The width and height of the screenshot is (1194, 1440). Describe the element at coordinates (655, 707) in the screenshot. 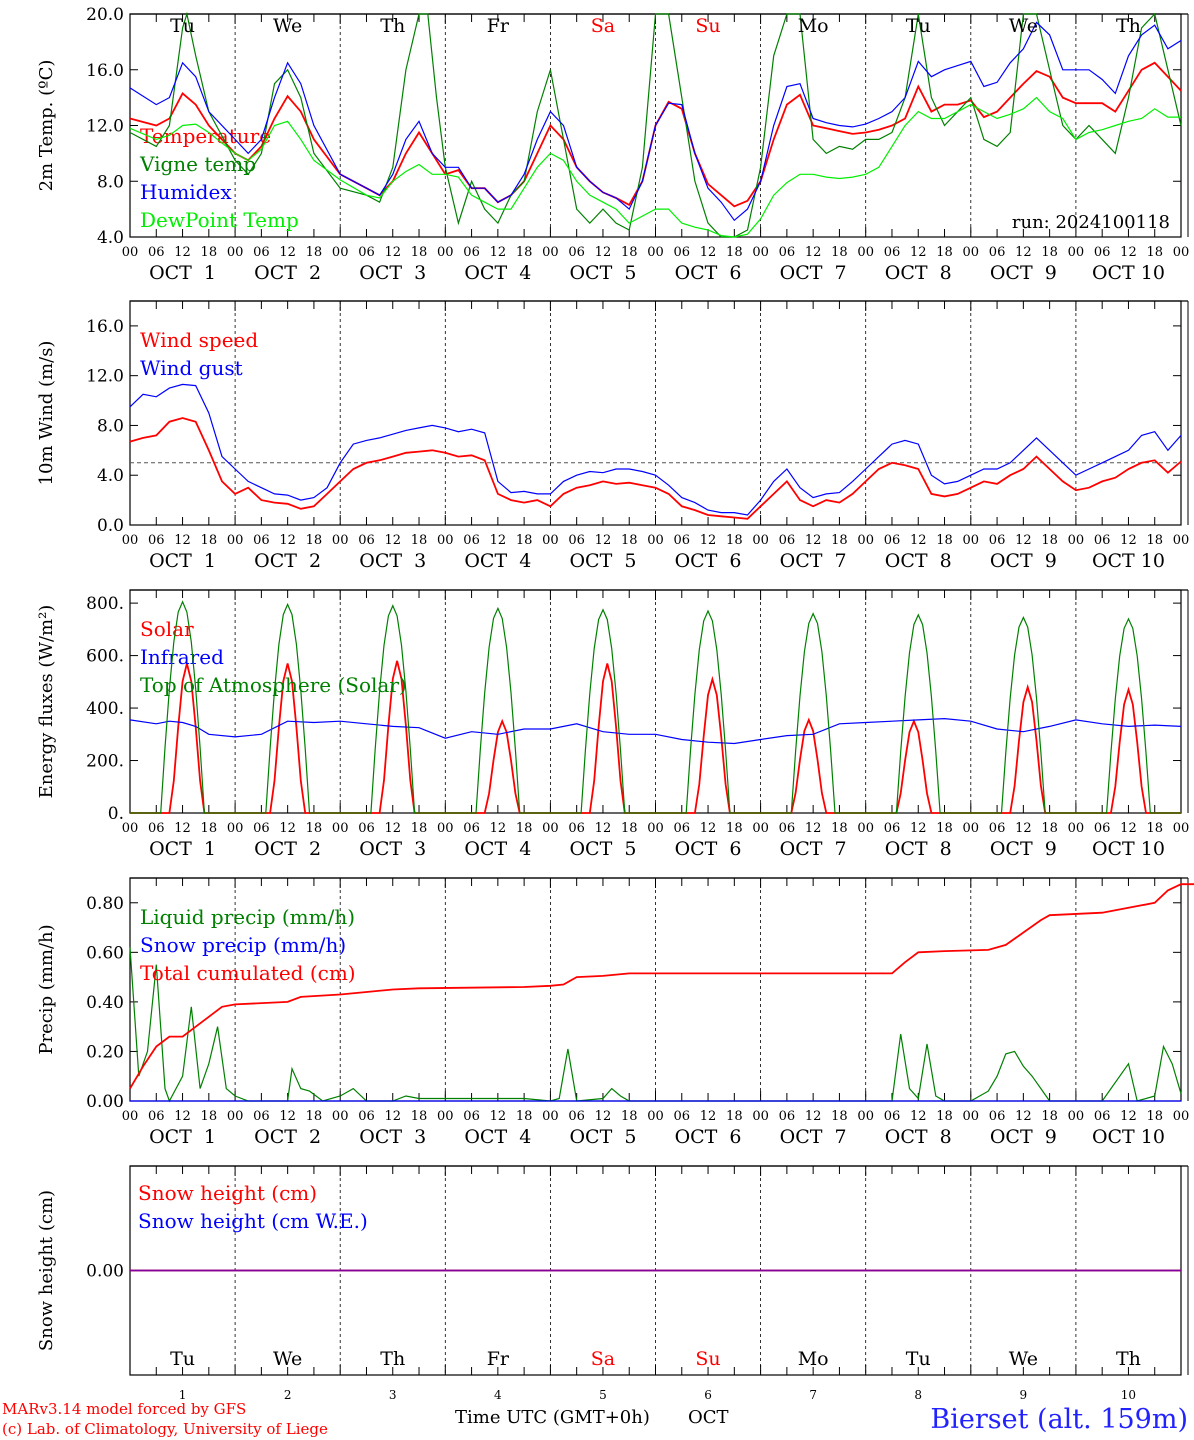

I see `series-line-top-of-atmosphere-solar-` at that location.